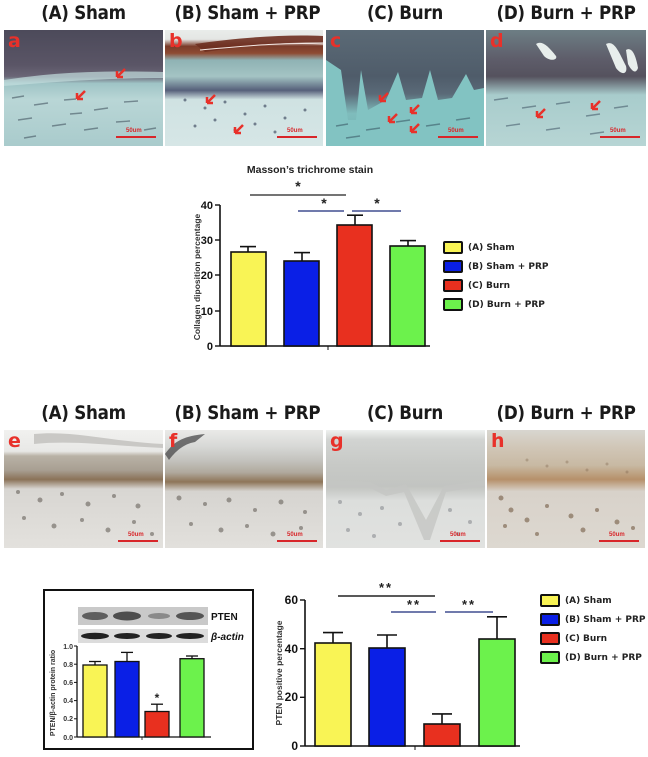 This screenshot has width=648, height=757. I want to click on ihc-texture-f, so click(236, 485).